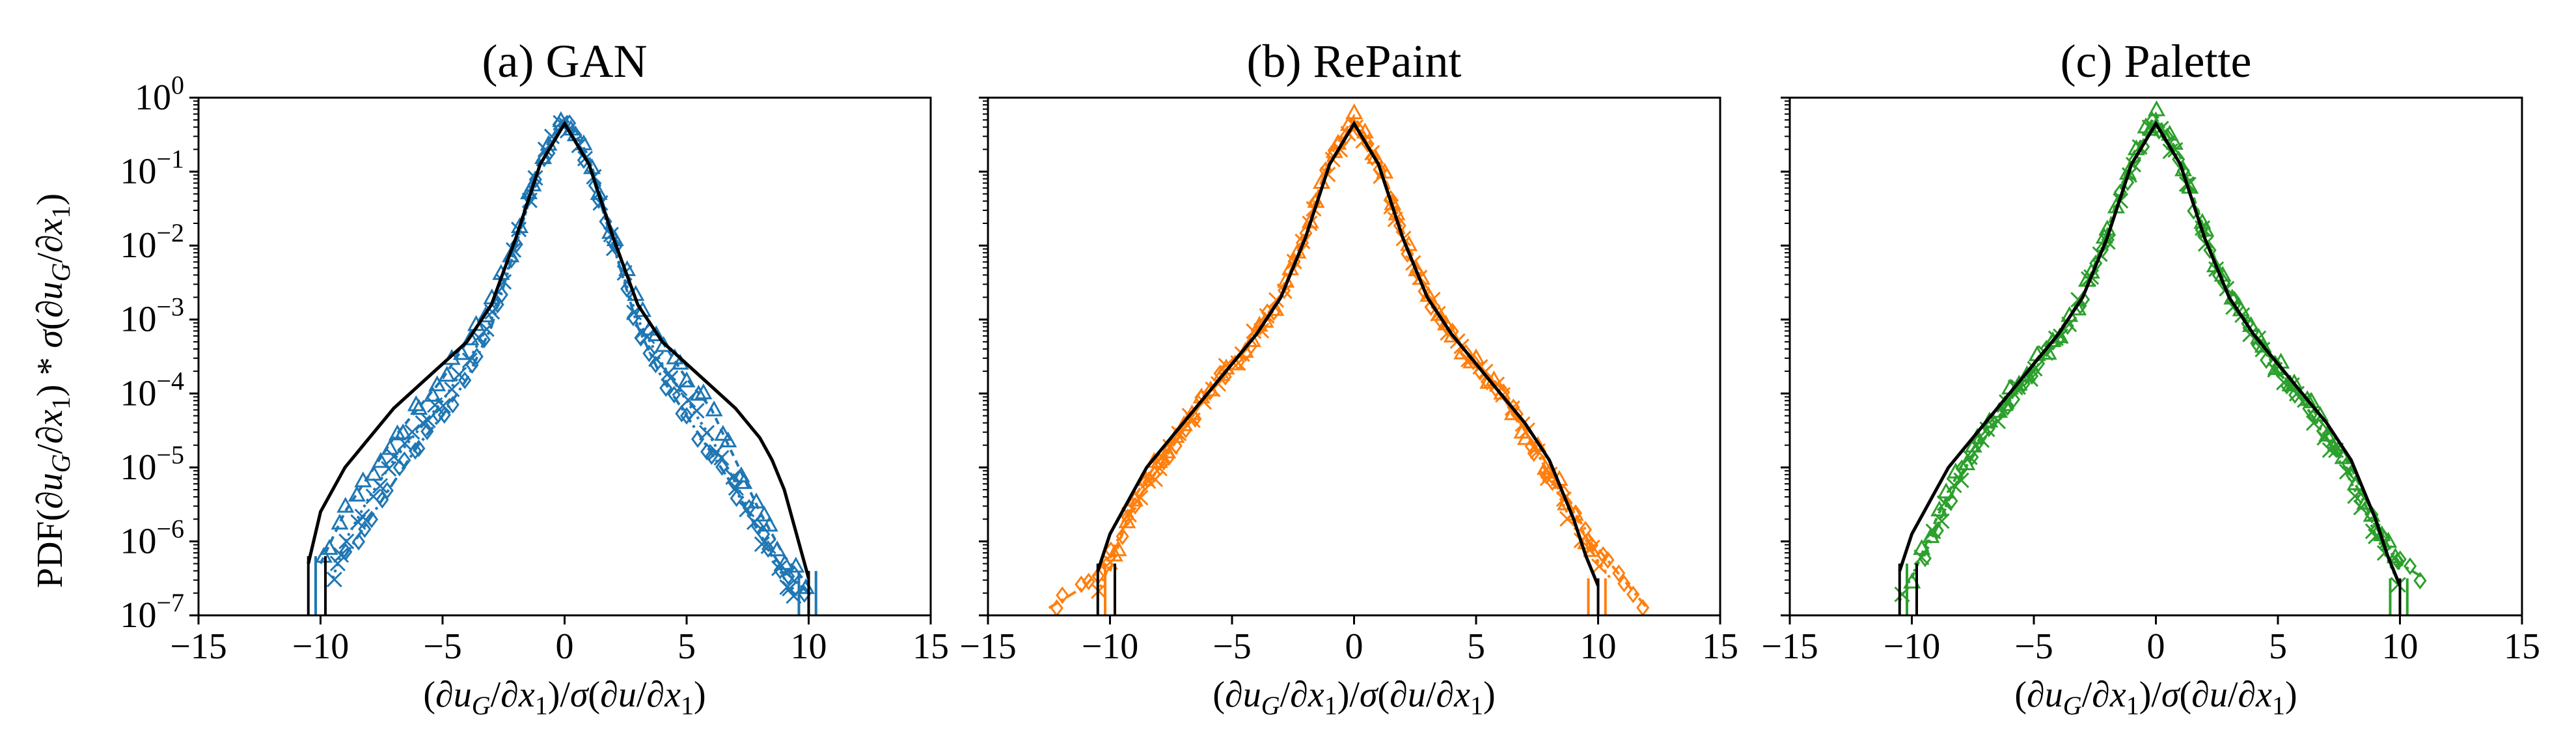  I want to click on panel-title: (b) RePaint, so click(1354, 61).